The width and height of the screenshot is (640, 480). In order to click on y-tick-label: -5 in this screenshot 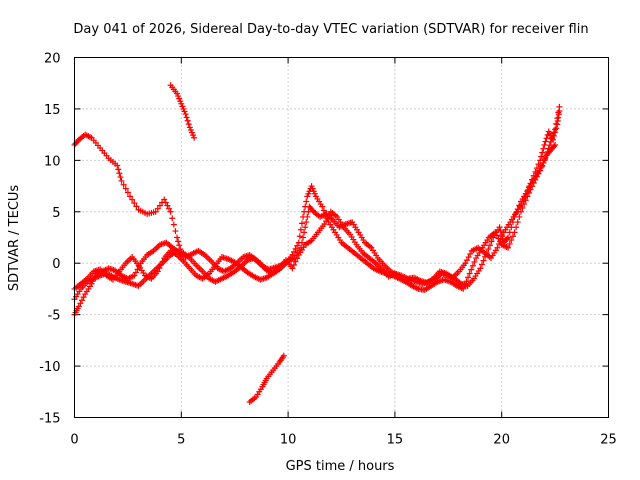, I will do `click(54, 316)`.